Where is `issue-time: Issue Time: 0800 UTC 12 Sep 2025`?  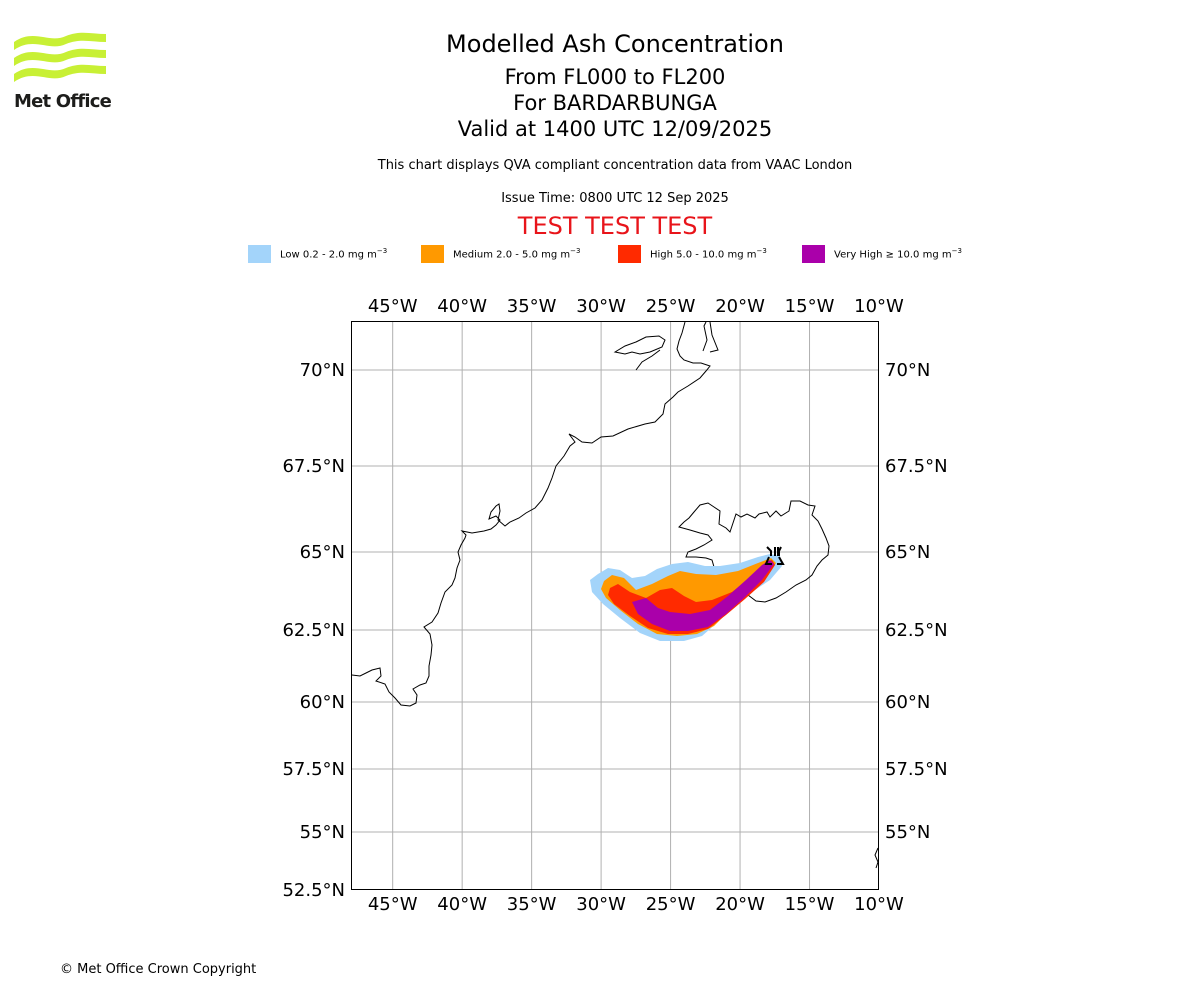
issue-time: Issue Time: 0800 UTC 12 Sep 2025 is located at coordinates (615, 198).